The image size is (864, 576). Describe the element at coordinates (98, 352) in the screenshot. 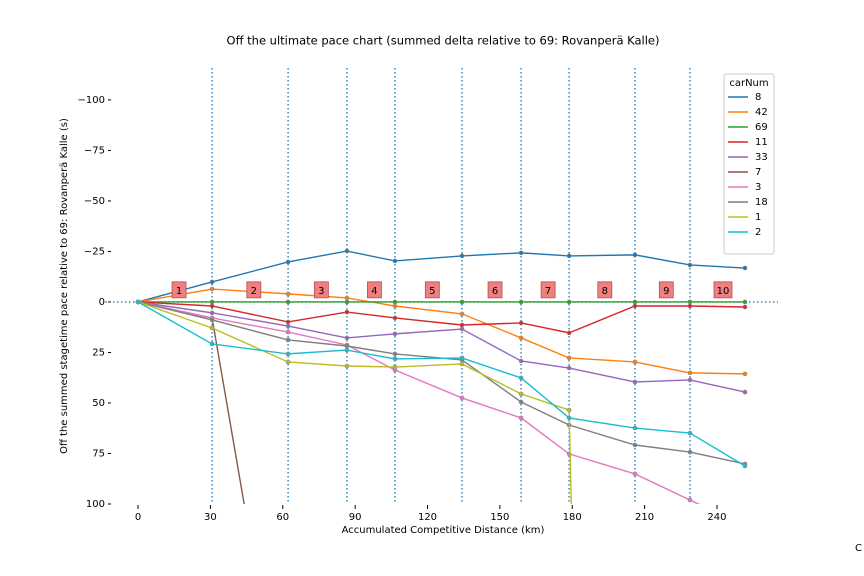

I see `y-tick-label: 25` at that location.